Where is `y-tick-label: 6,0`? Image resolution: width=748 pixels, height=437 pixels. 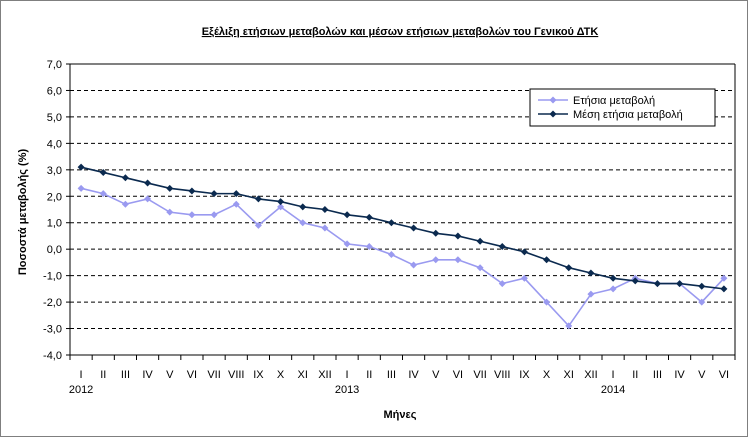
y-tick-label: 6,0 is located at coordinates (54, 91).